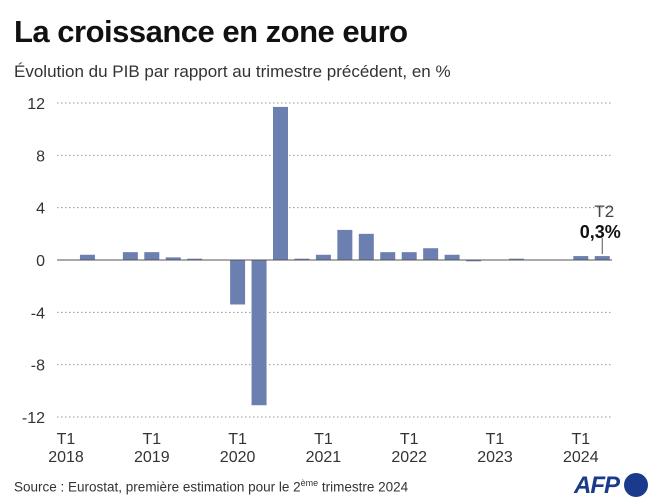  I want to click on x-tick-year: 2022, so click(409, 457).